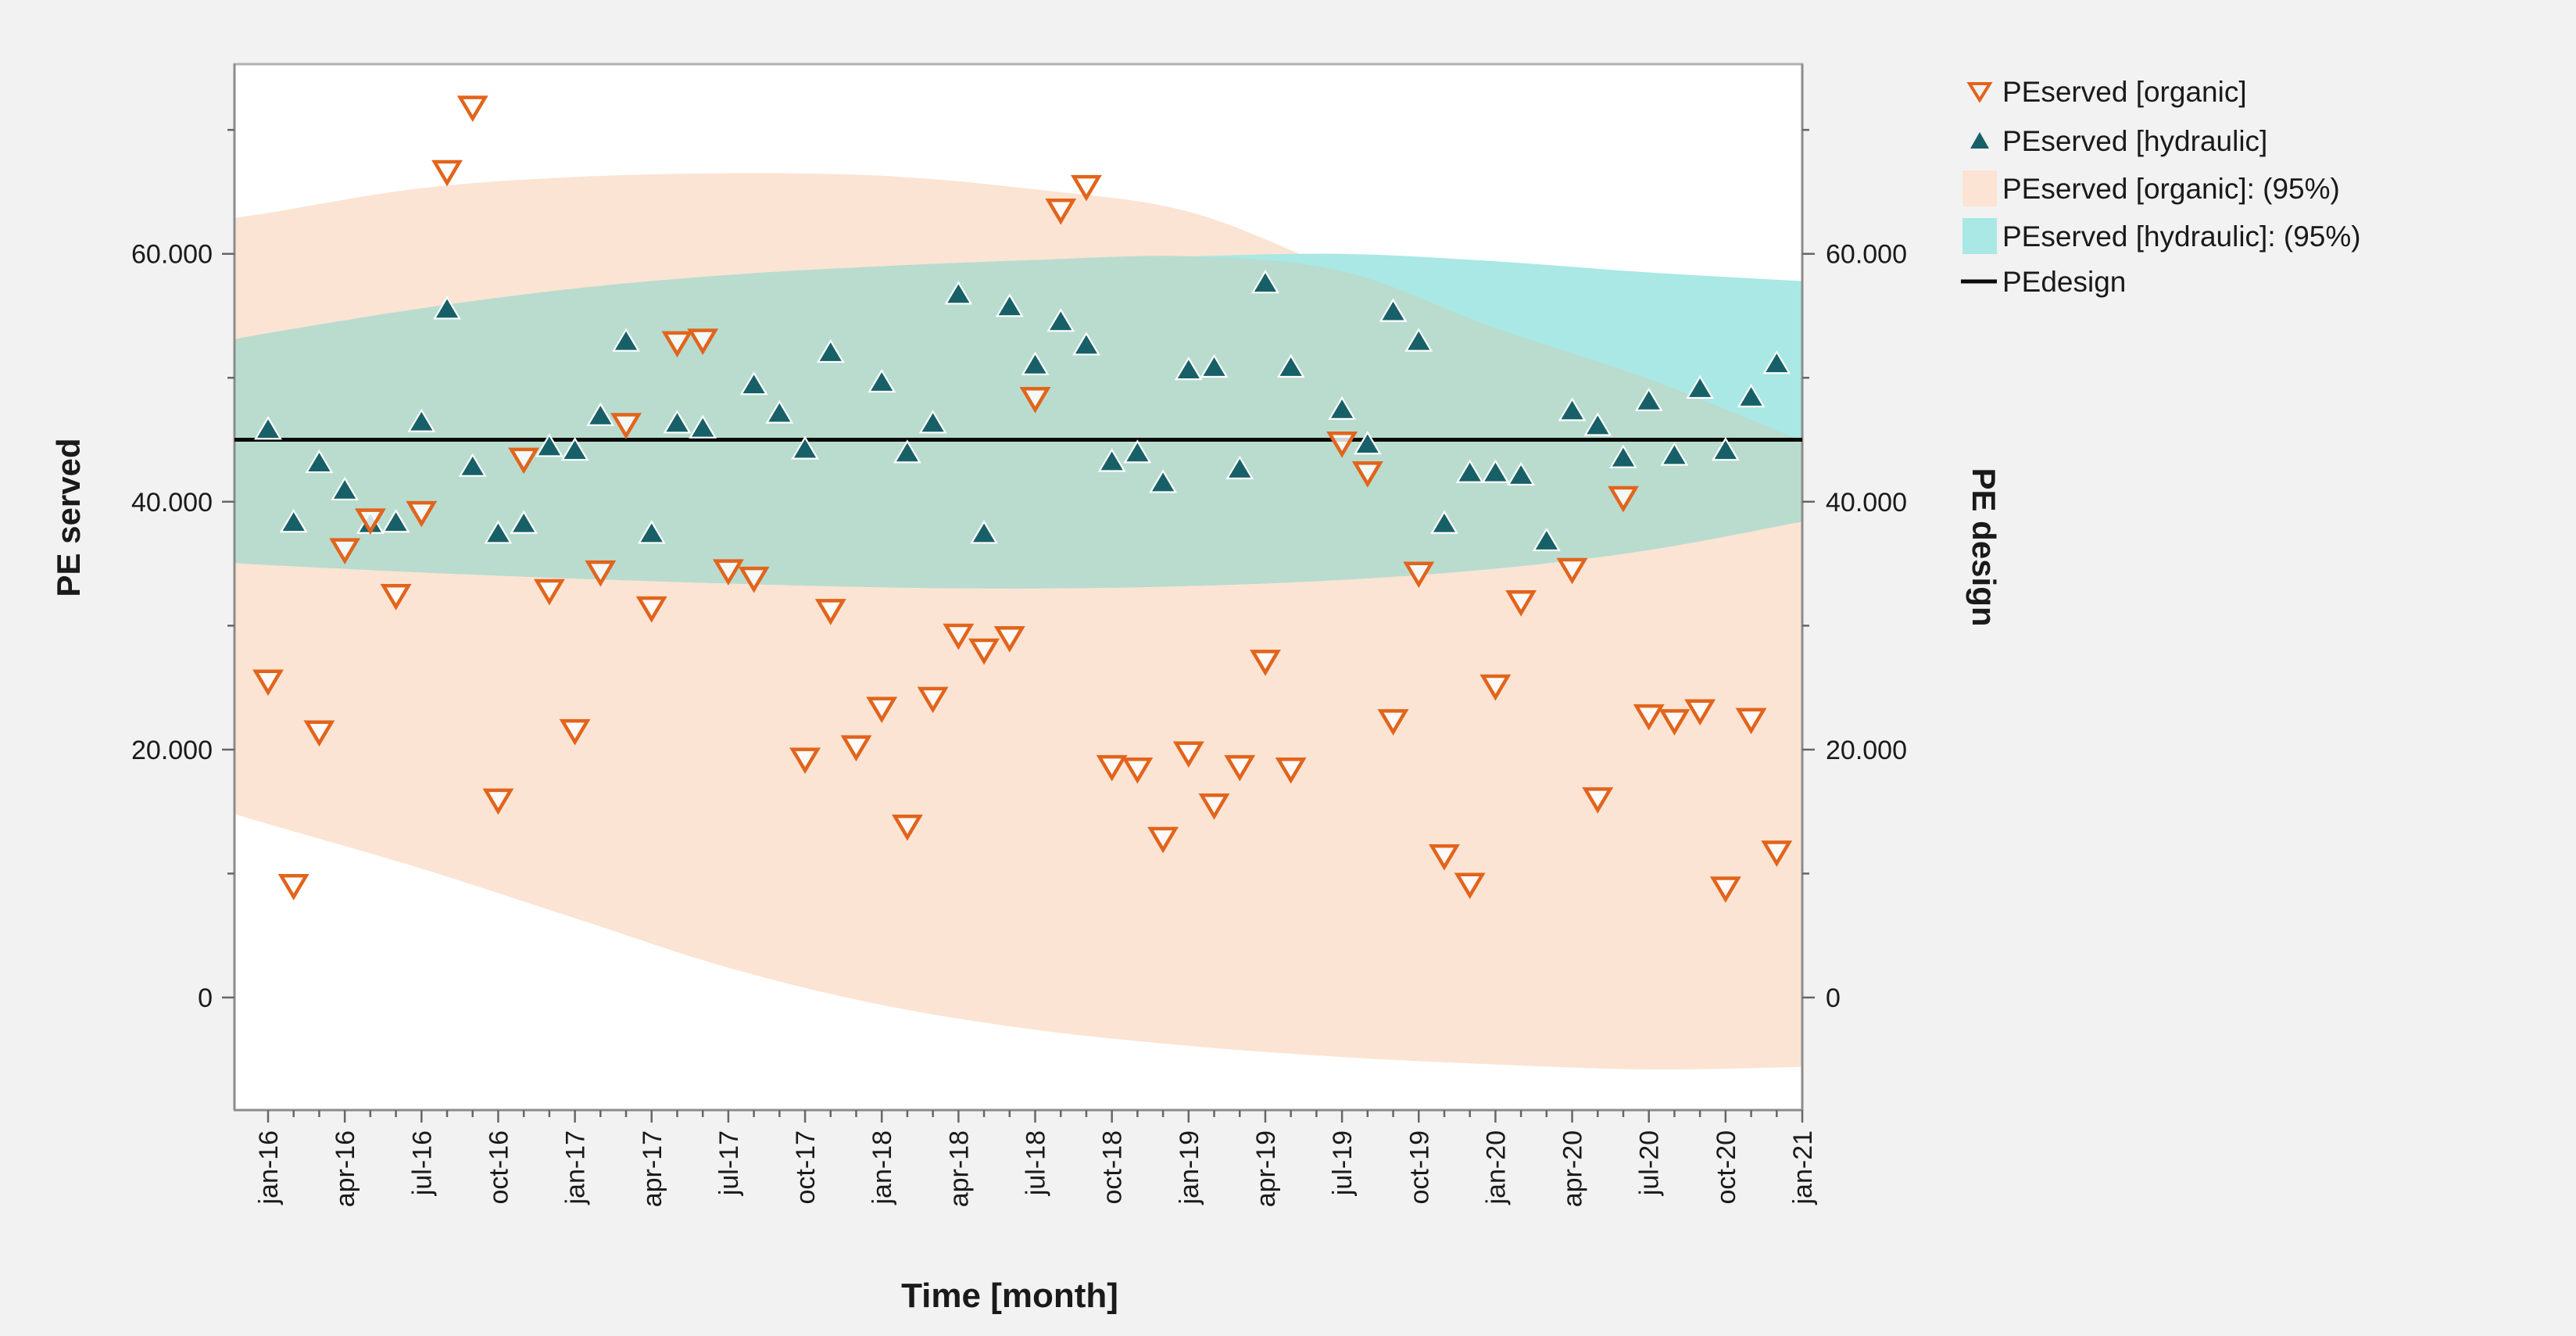  I want to click on legend-item: PEserved [hydraulic], so click(2118, 141).